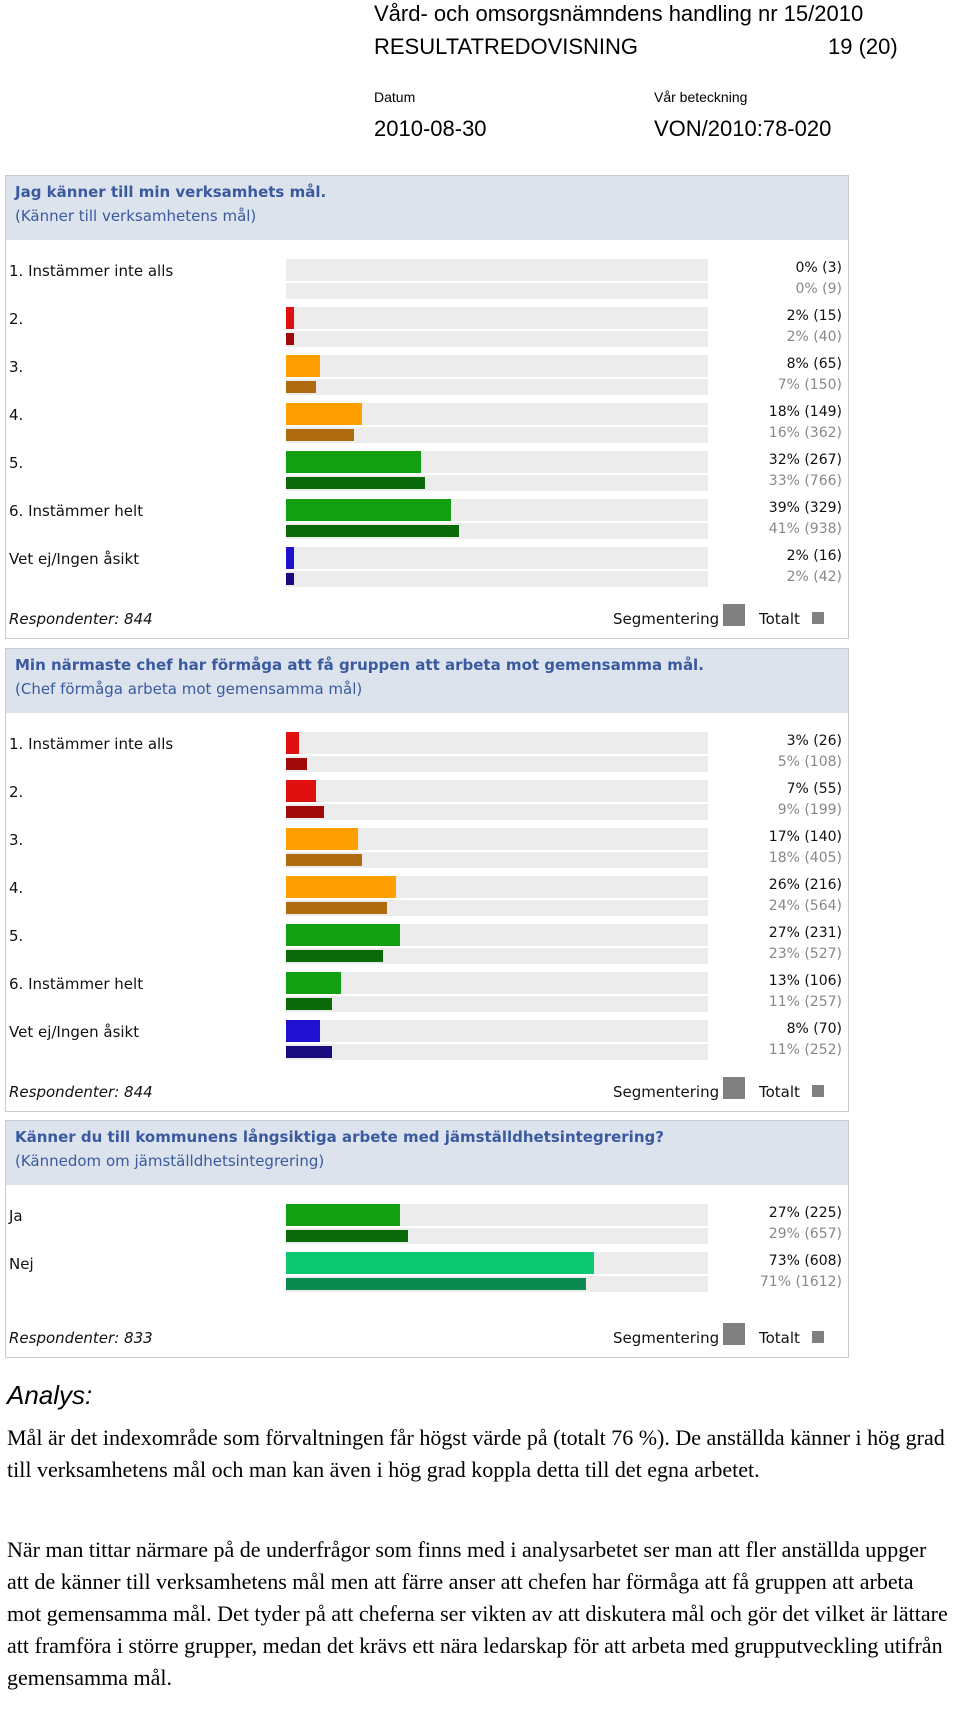  I want to click on category-label: 2., so click(16, 319).